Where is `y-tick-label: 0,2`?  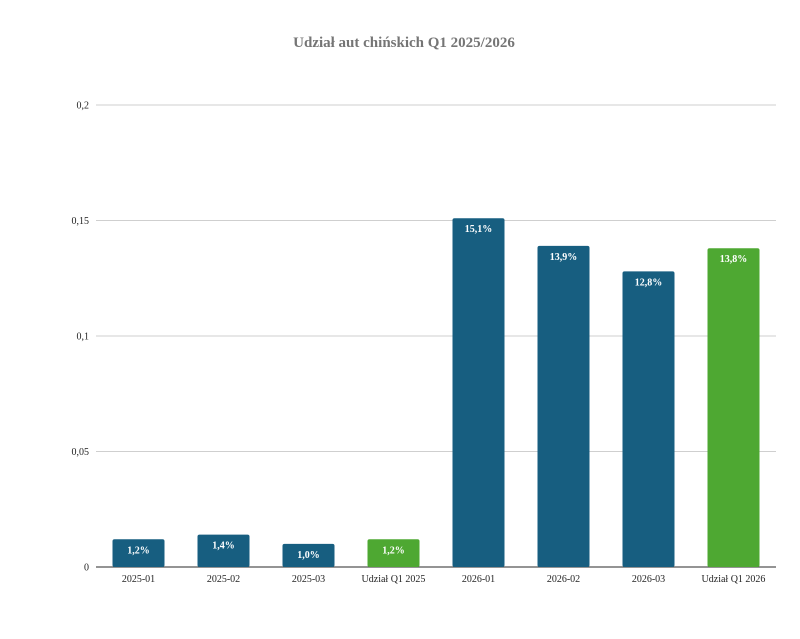
y-tick-label: 0,2 is located at coordinates (83, 106).